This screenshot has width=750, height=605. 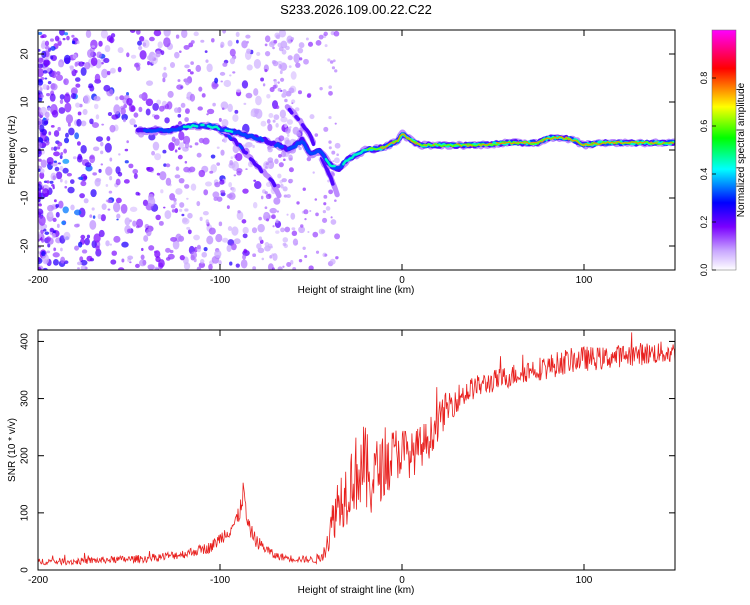 I want to click on y-tick-label: 0, so click(x=25, y=570).